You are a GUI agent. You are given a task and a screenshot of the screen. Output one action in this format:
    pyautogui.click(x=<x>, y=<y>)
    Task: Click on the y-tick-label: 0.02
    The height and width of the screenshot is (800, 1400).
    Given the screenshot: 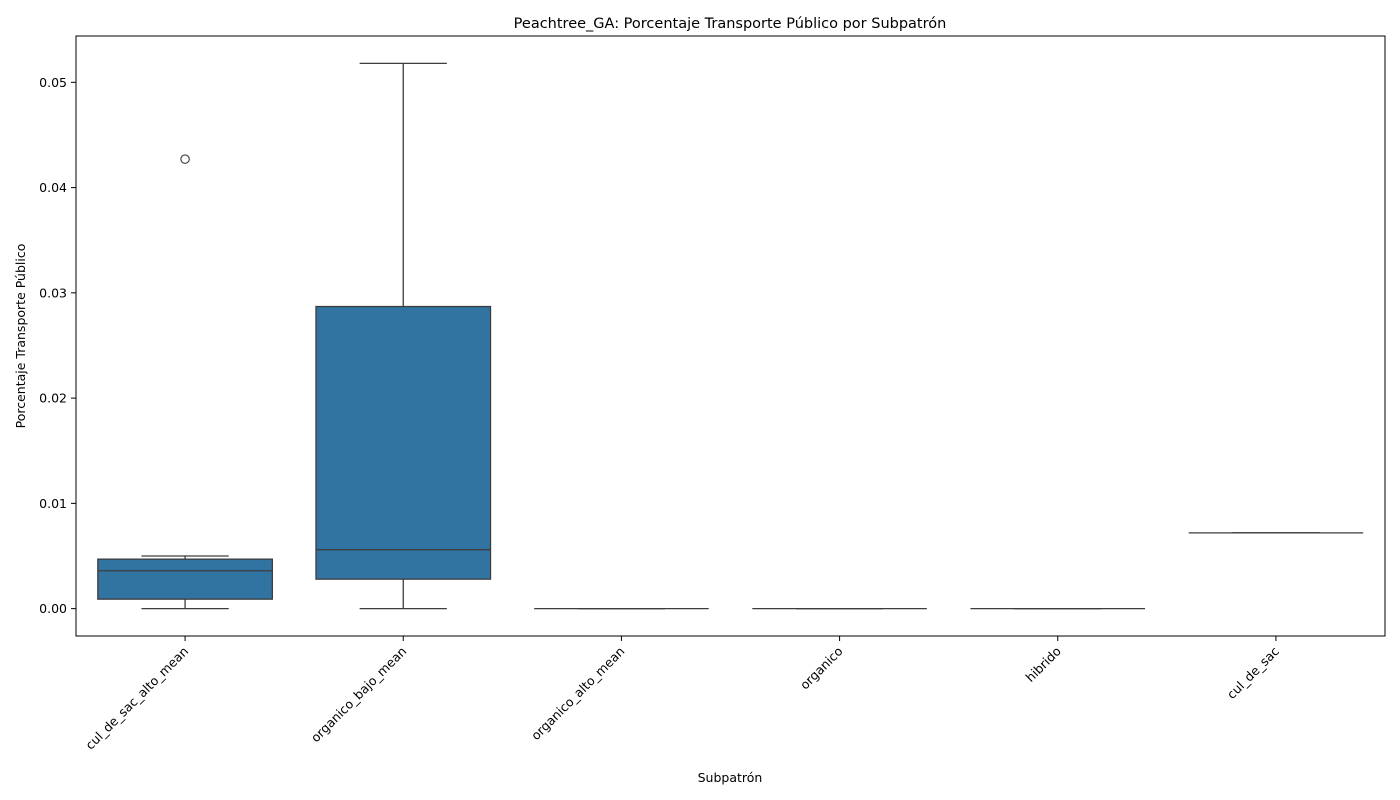 What is the action you would take?
    pyautogui.click(x=53, y=398)
    